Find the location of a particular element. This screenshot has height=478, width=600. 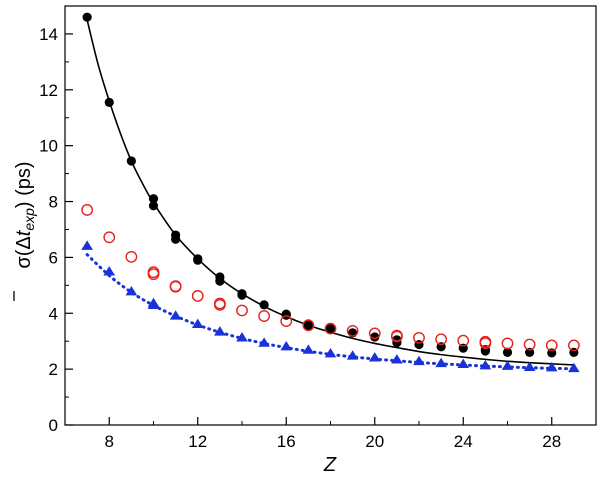

y-axis-title-suffix: ) (ps) is located at coordinates (24, 184).